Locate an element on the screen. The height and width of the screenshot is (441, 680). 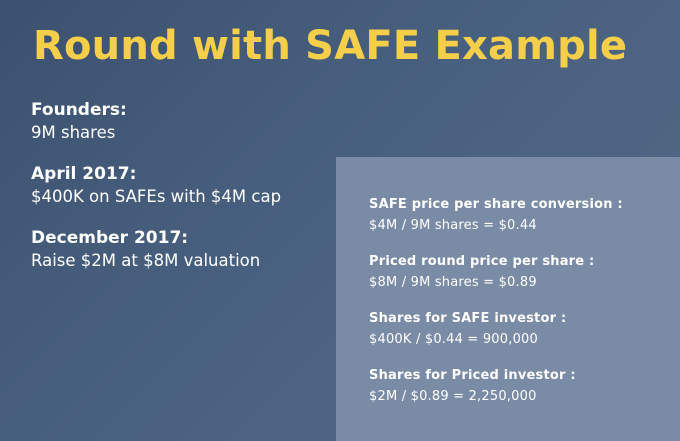
slide-title: Round with SAFE Example is located at coordinates (330, 46).